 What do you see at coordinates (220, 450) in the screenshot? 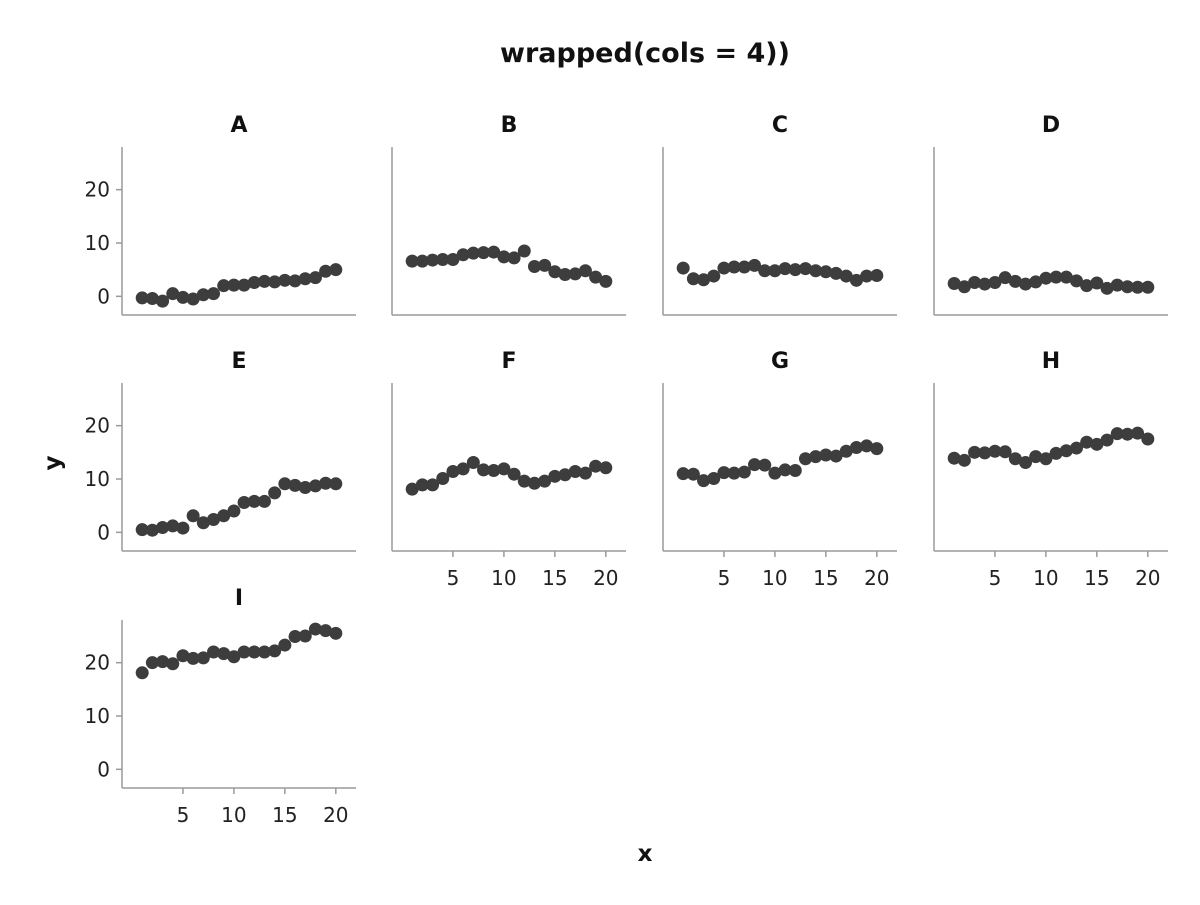
I see `panel-e: E 0 10 20` at bounding box center [220, 450].